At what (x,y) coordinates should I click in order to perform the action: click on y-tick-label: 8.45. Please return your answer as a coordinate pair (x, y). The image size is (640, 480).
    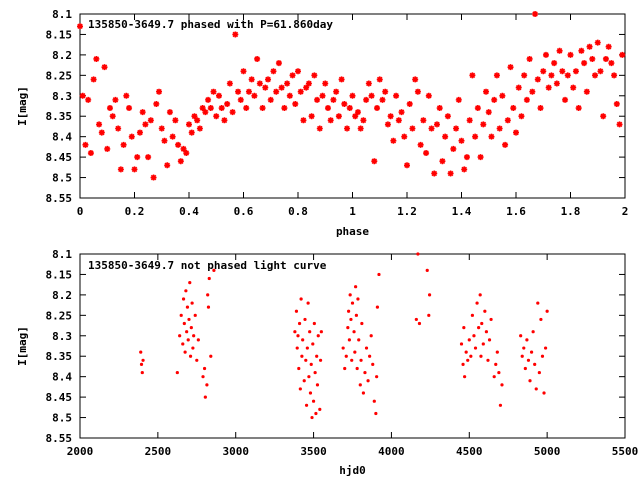
    Looking at the image, I should click on (59, 157).